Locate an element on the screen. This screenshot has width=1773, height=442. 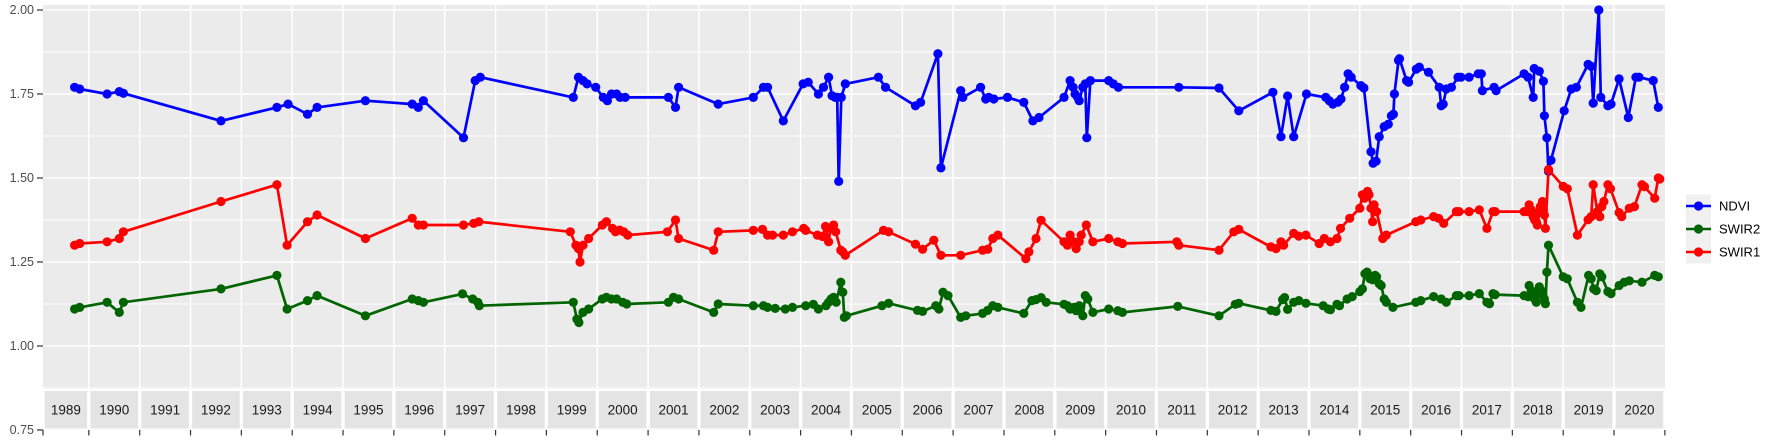
x-axis-year-label: 2012 is located at coordinates (1233, 410).